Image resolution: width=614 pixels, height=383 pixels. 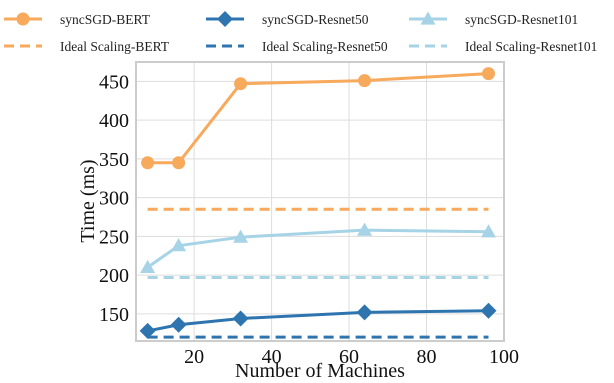 I want to click on syncsgd-resnet101-line, so click(x=317, y=248).